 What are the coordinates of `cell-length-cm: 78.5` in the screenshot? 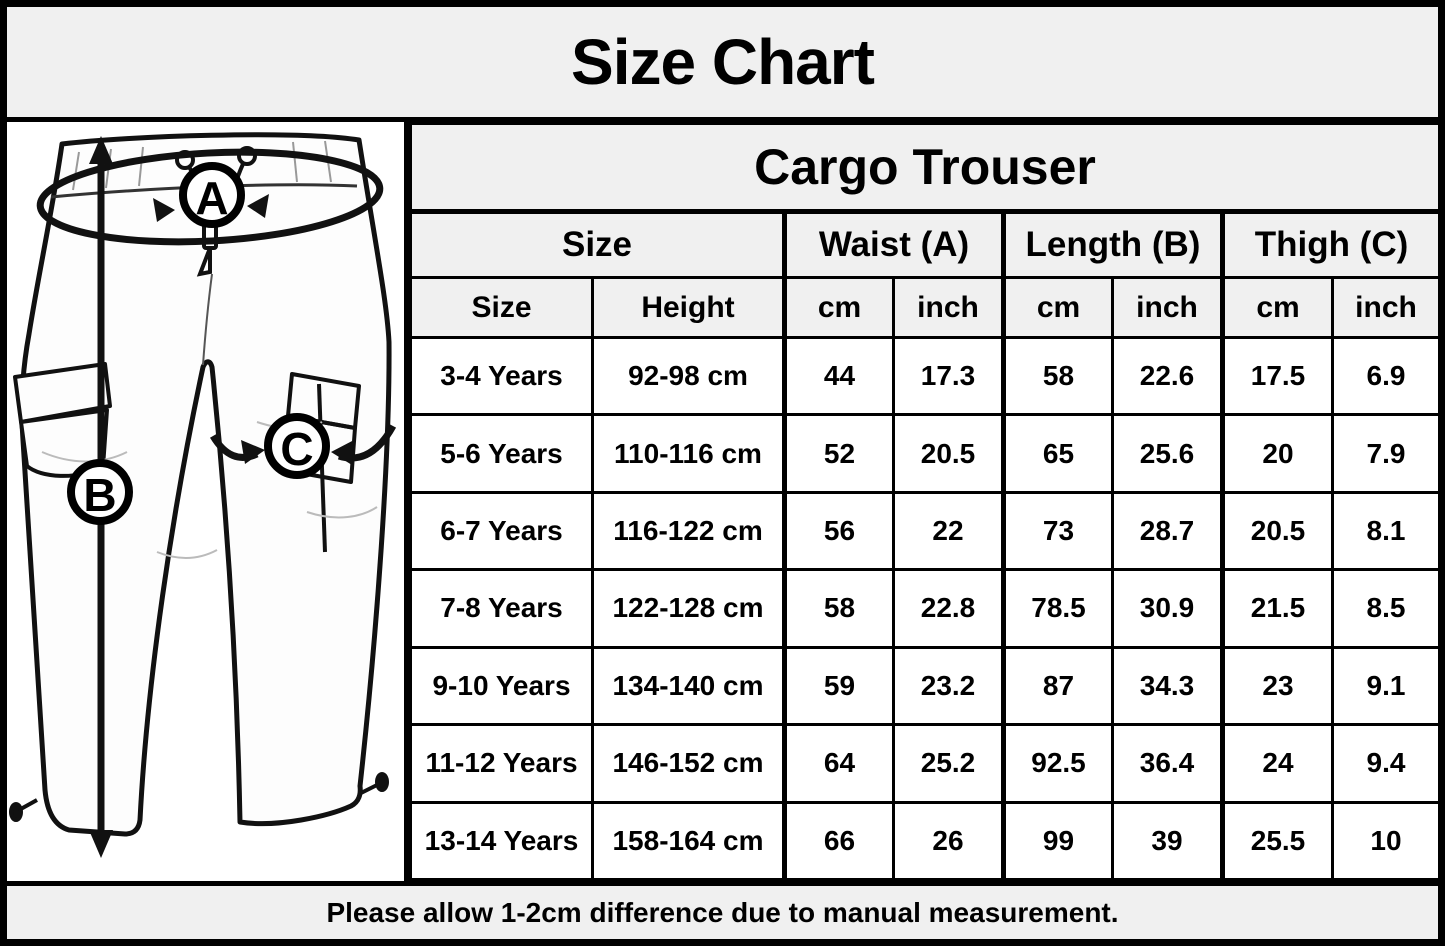 It's located at (1057, 608).